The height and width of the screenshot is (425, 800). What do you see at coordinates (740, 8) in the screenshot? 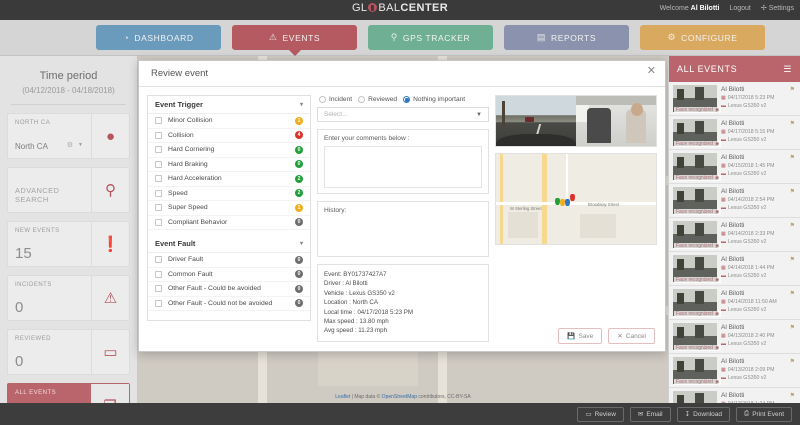
I see `logout-link: Logout` at bounding box center [740, 8].